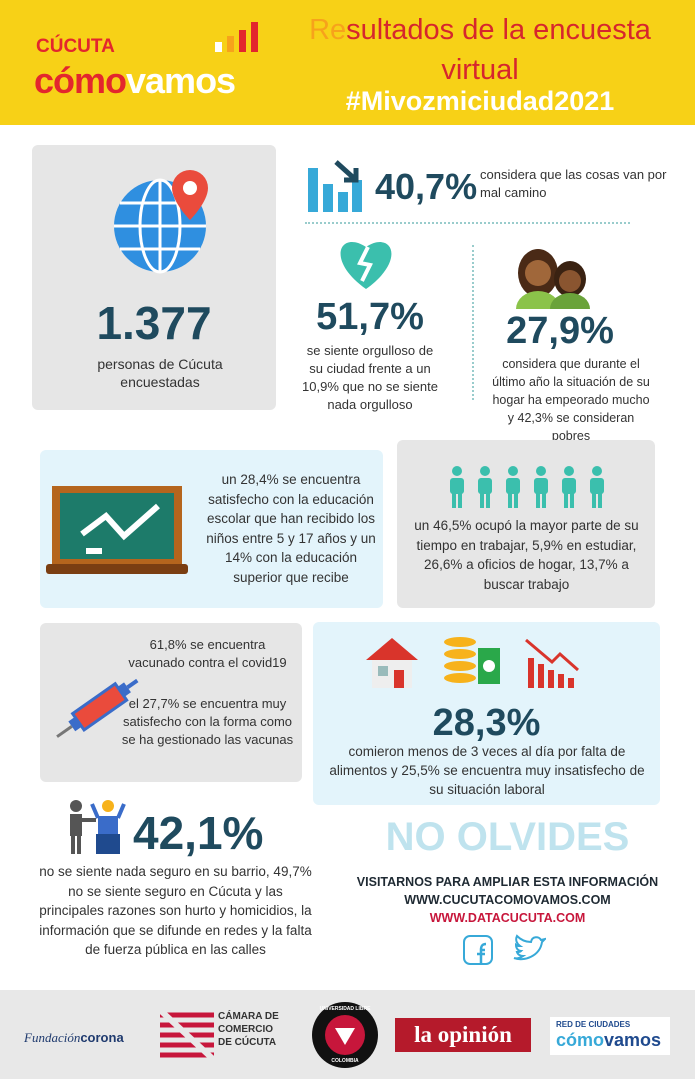 This screenshot has width=695, height=1079. I want to click on reminder-url: WWW.CUCUTACOMOVAMOS.COM, so click(507, 900).